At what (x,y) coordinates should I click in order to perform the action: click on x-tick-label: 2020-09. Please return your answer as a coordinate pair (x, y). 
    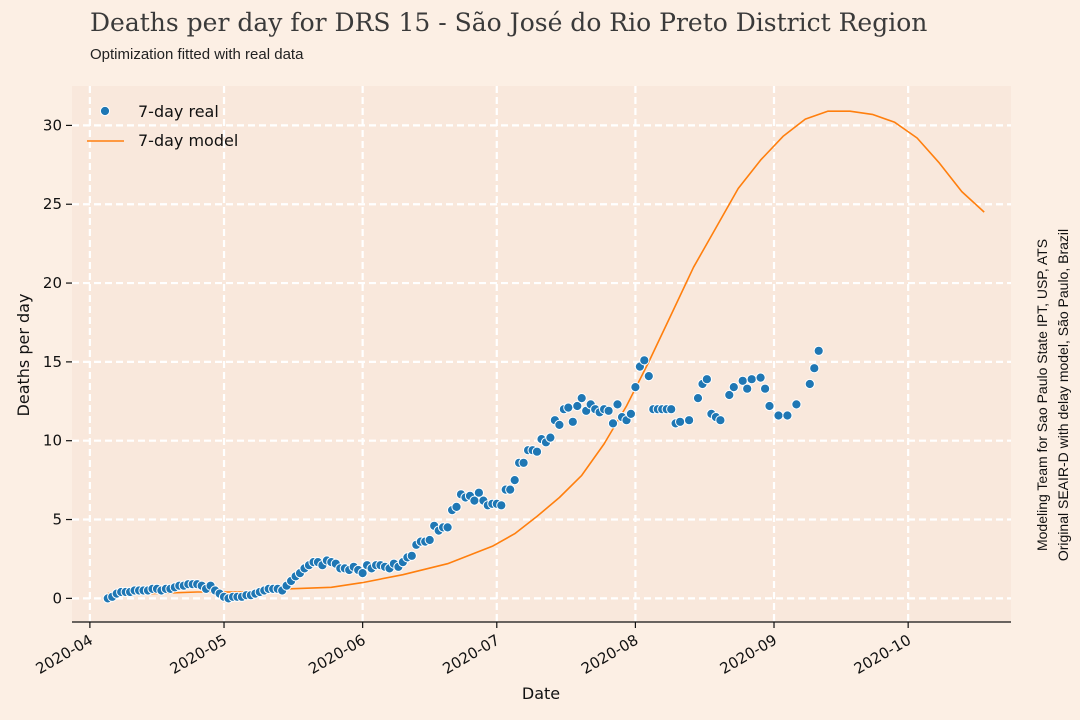
    Looking at the image, I should click on (748, 654).